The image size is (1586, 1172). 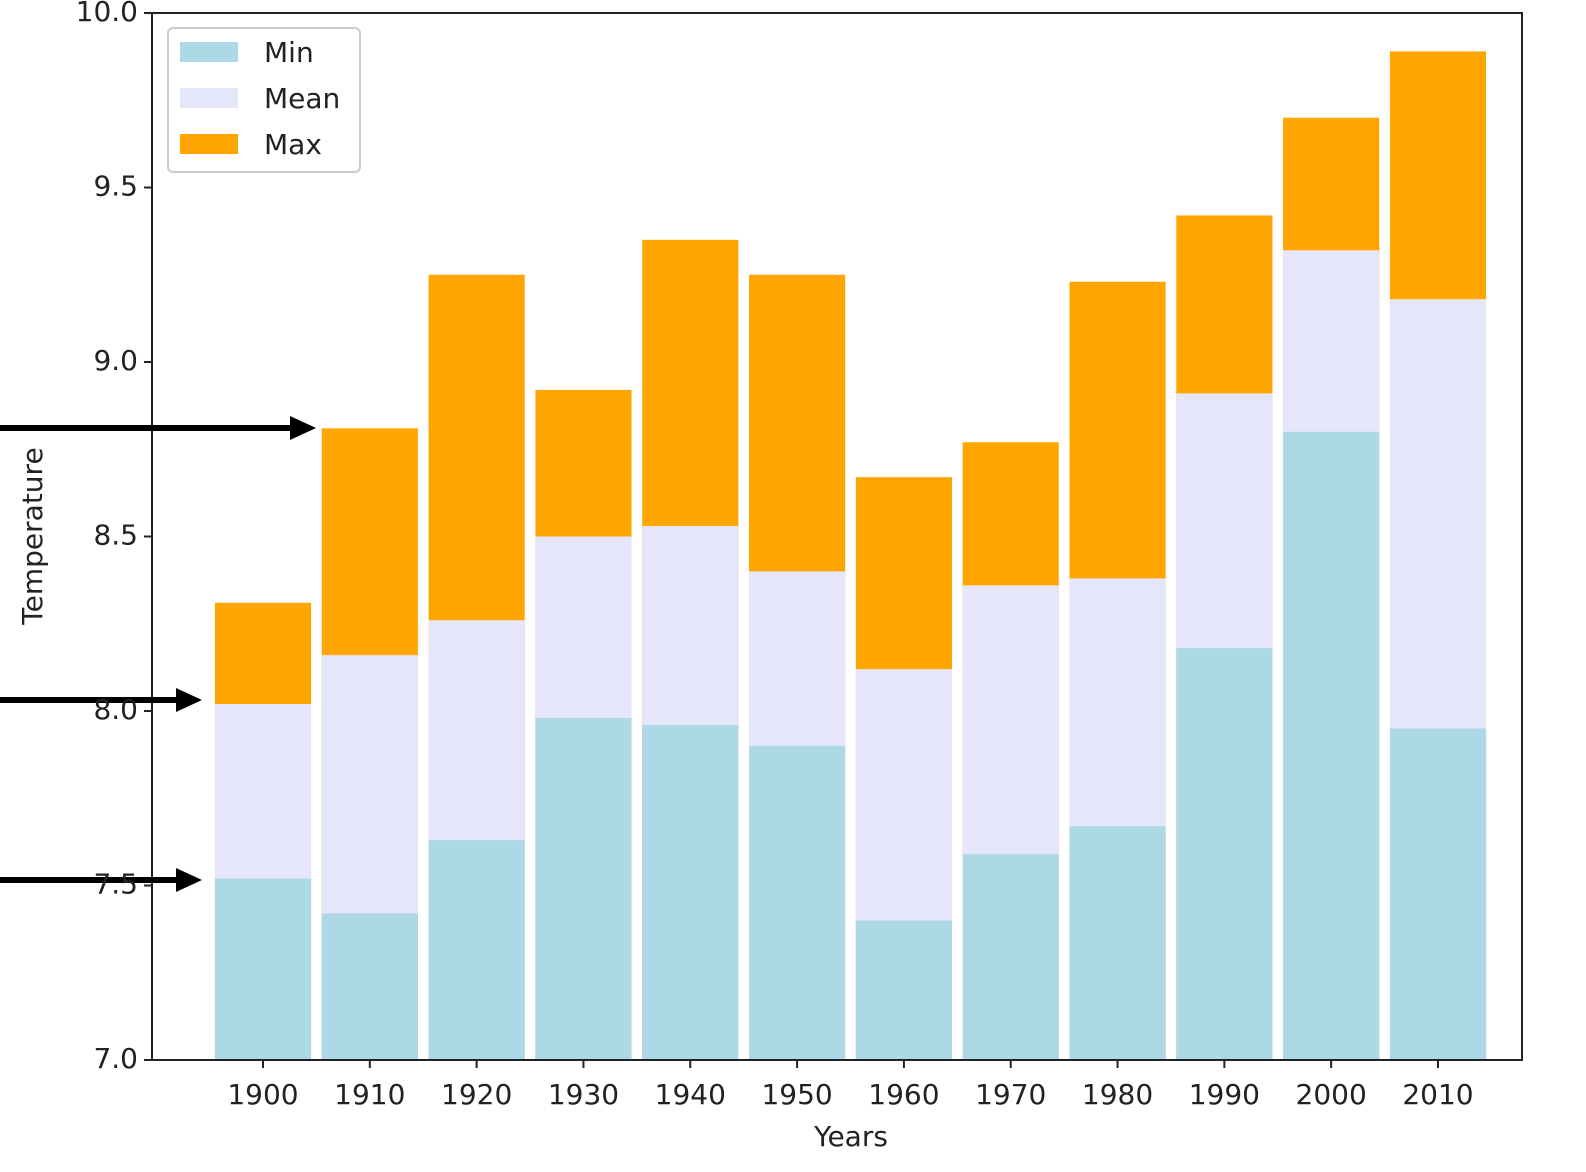 I want to click on x-tick-label: 1990, so click(x=1224, y=1094).